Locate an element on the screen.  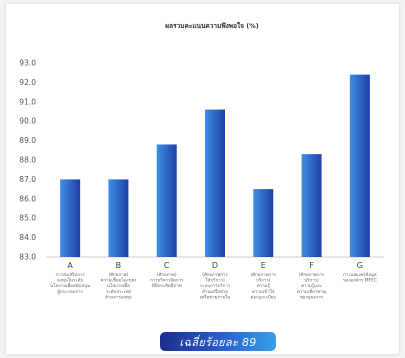
y-tick-label: 87.0 is located at coordinates (27, 179).